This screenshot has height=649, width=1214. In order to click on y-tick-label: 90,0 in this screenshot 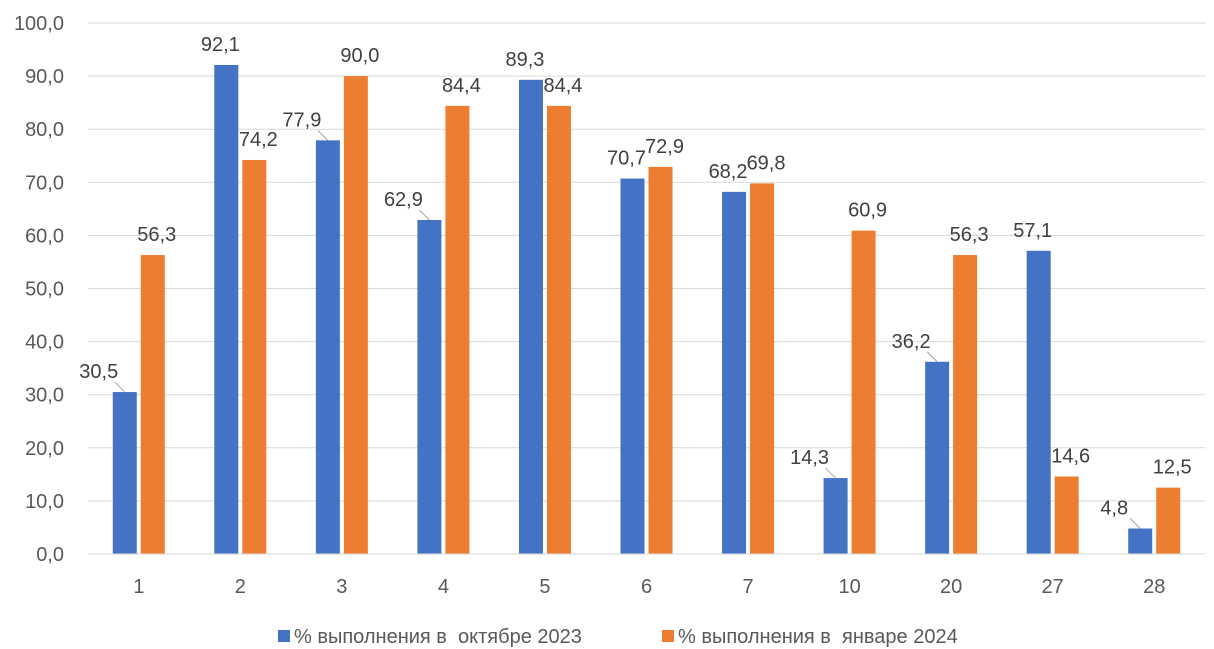, I will do `click(44, 77)`.